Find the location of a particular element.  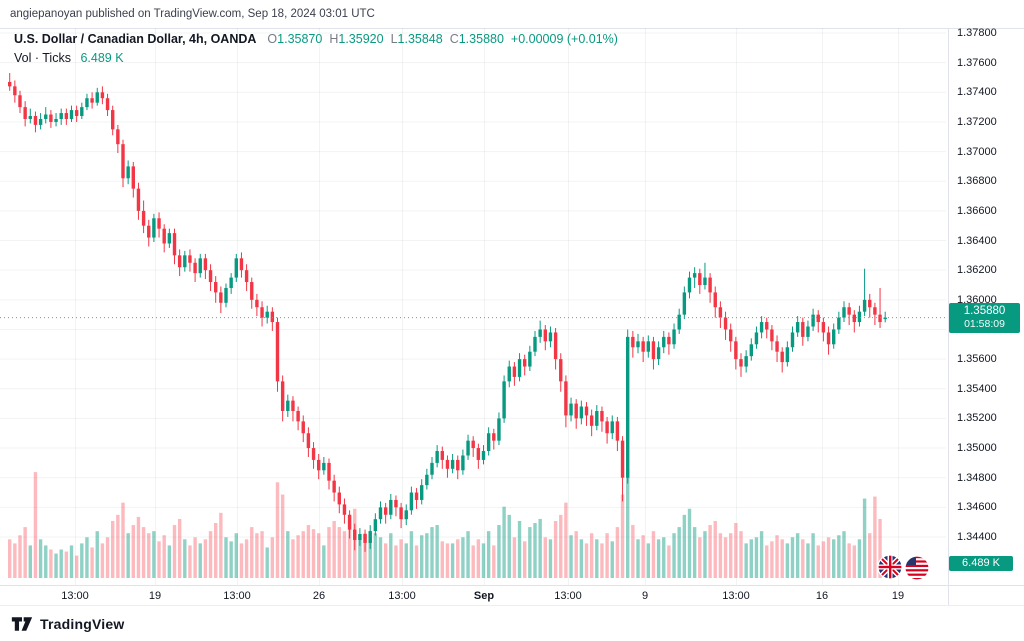

time-axis-label: 16 is located at coordinates (822, 596).